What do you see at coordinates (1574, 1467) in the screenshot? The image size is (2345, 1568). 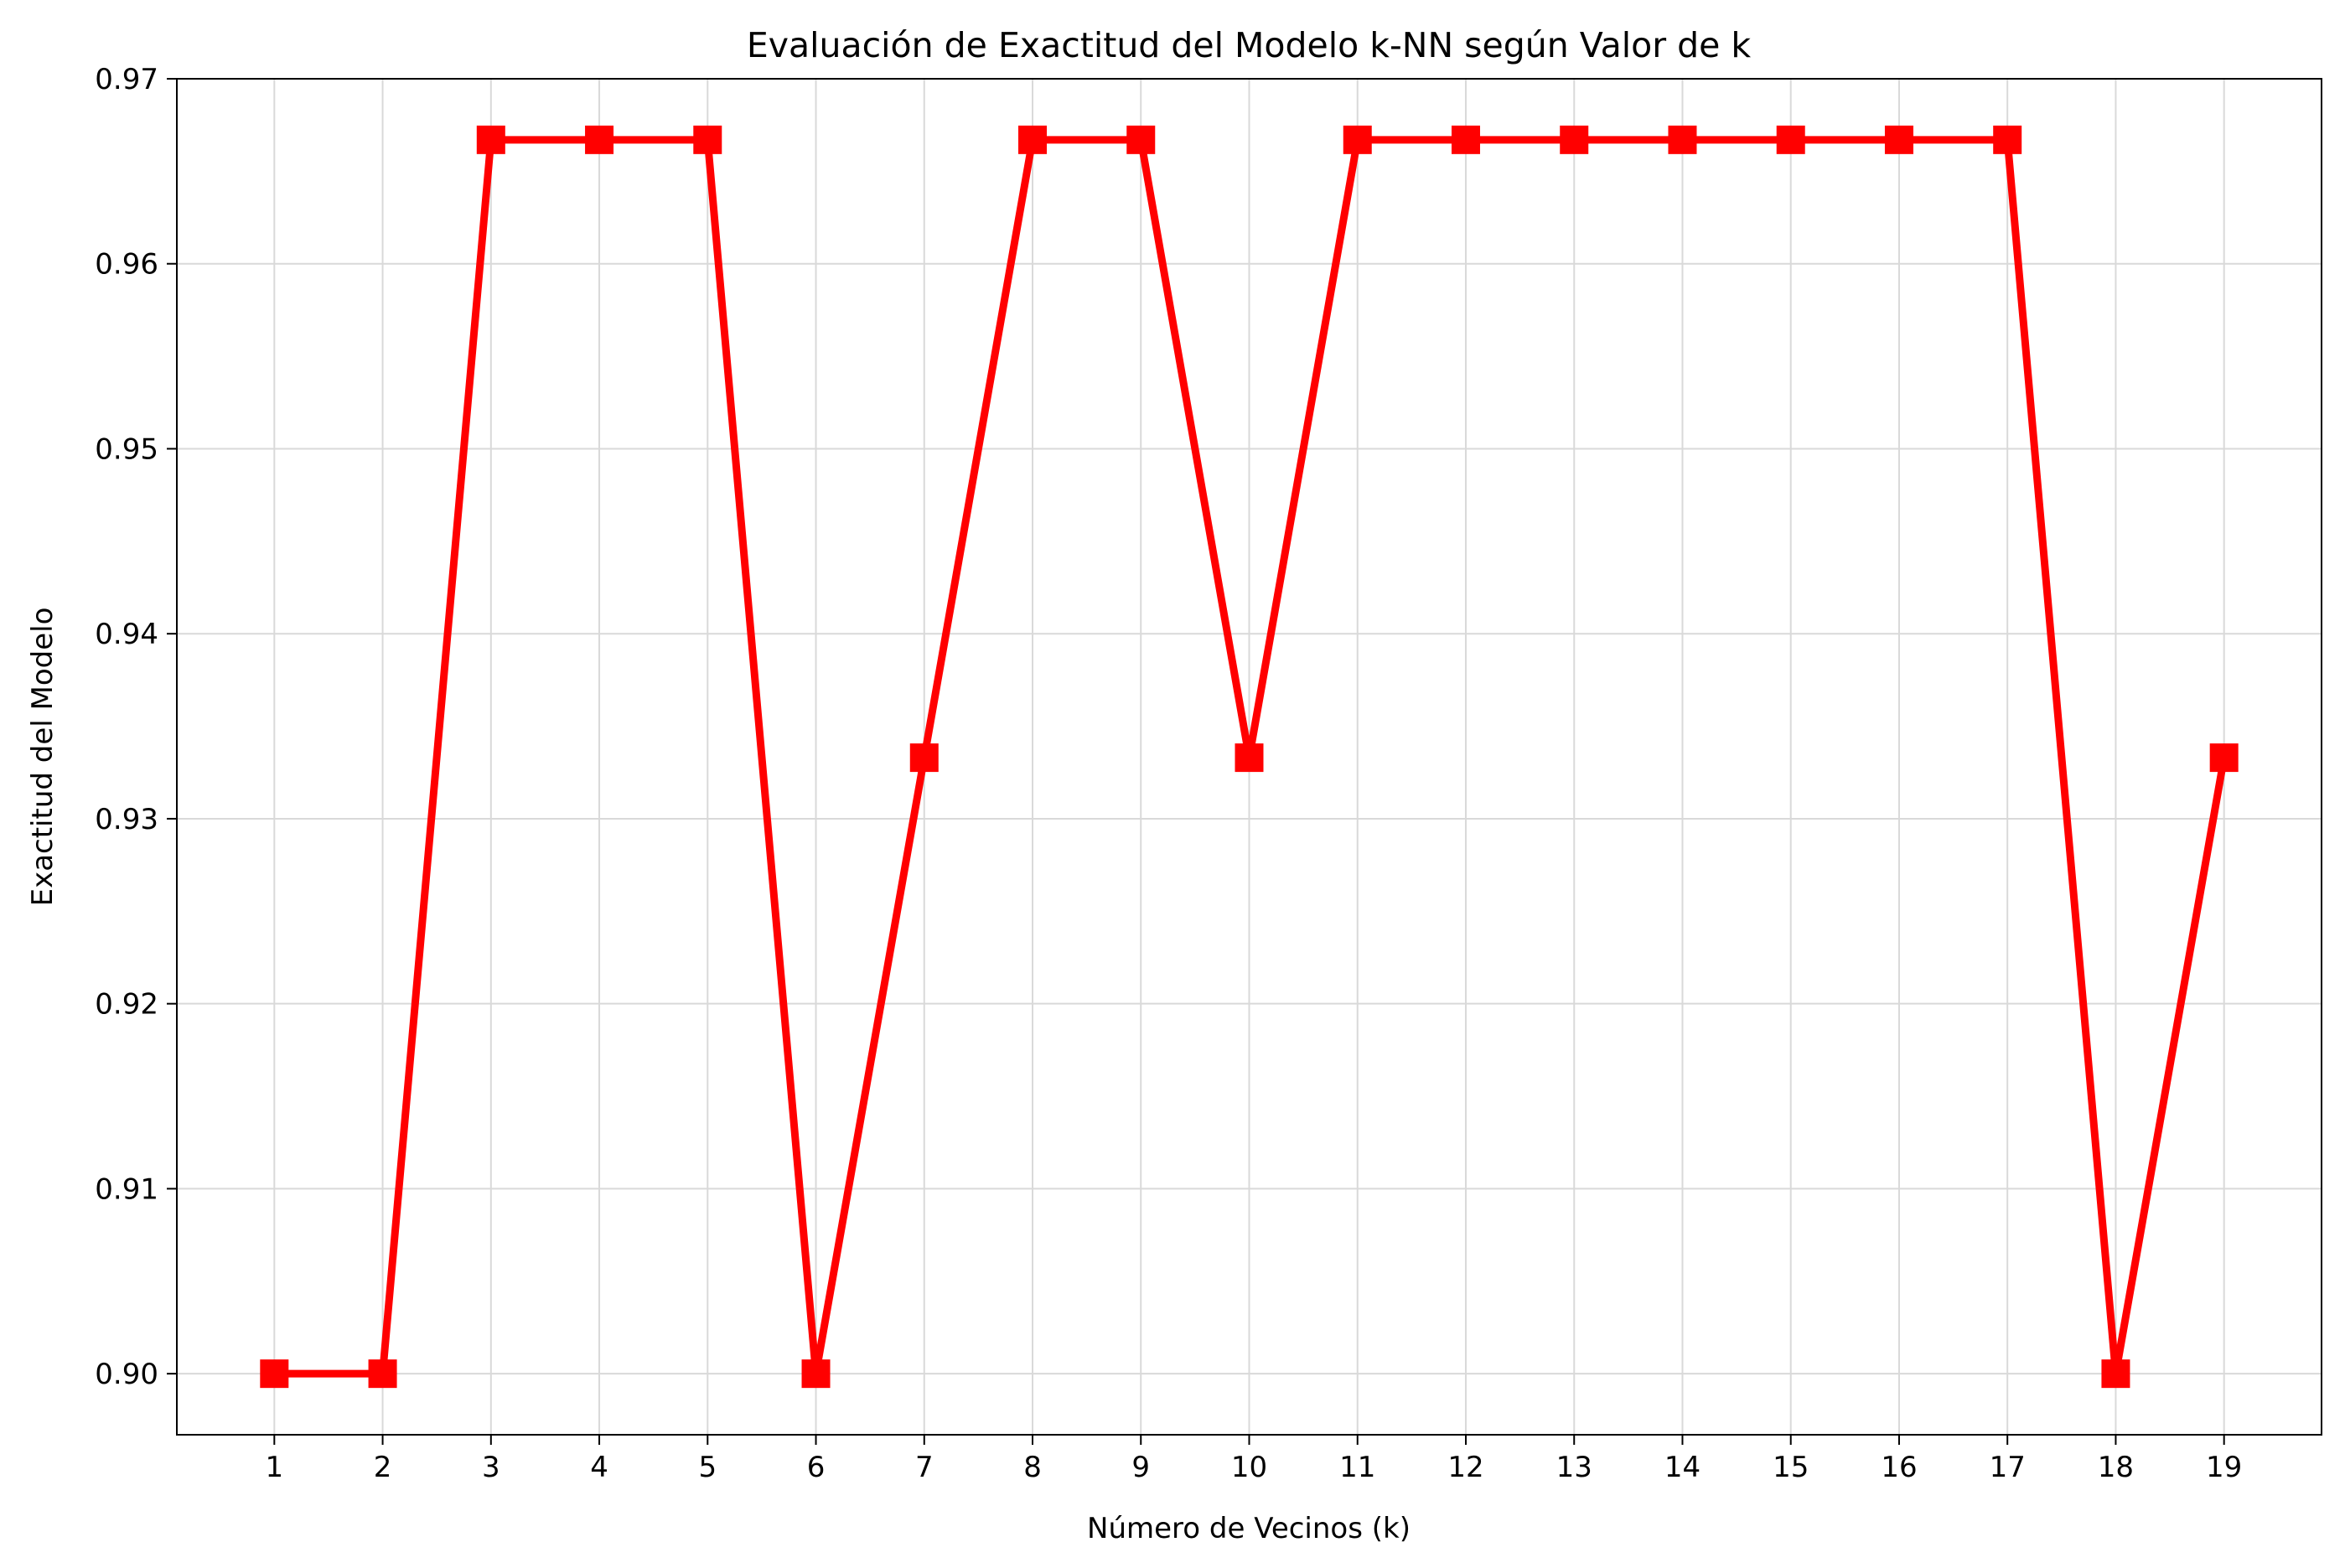 I see `x-tick-label: 13` at bounding box center [1574, 1467].